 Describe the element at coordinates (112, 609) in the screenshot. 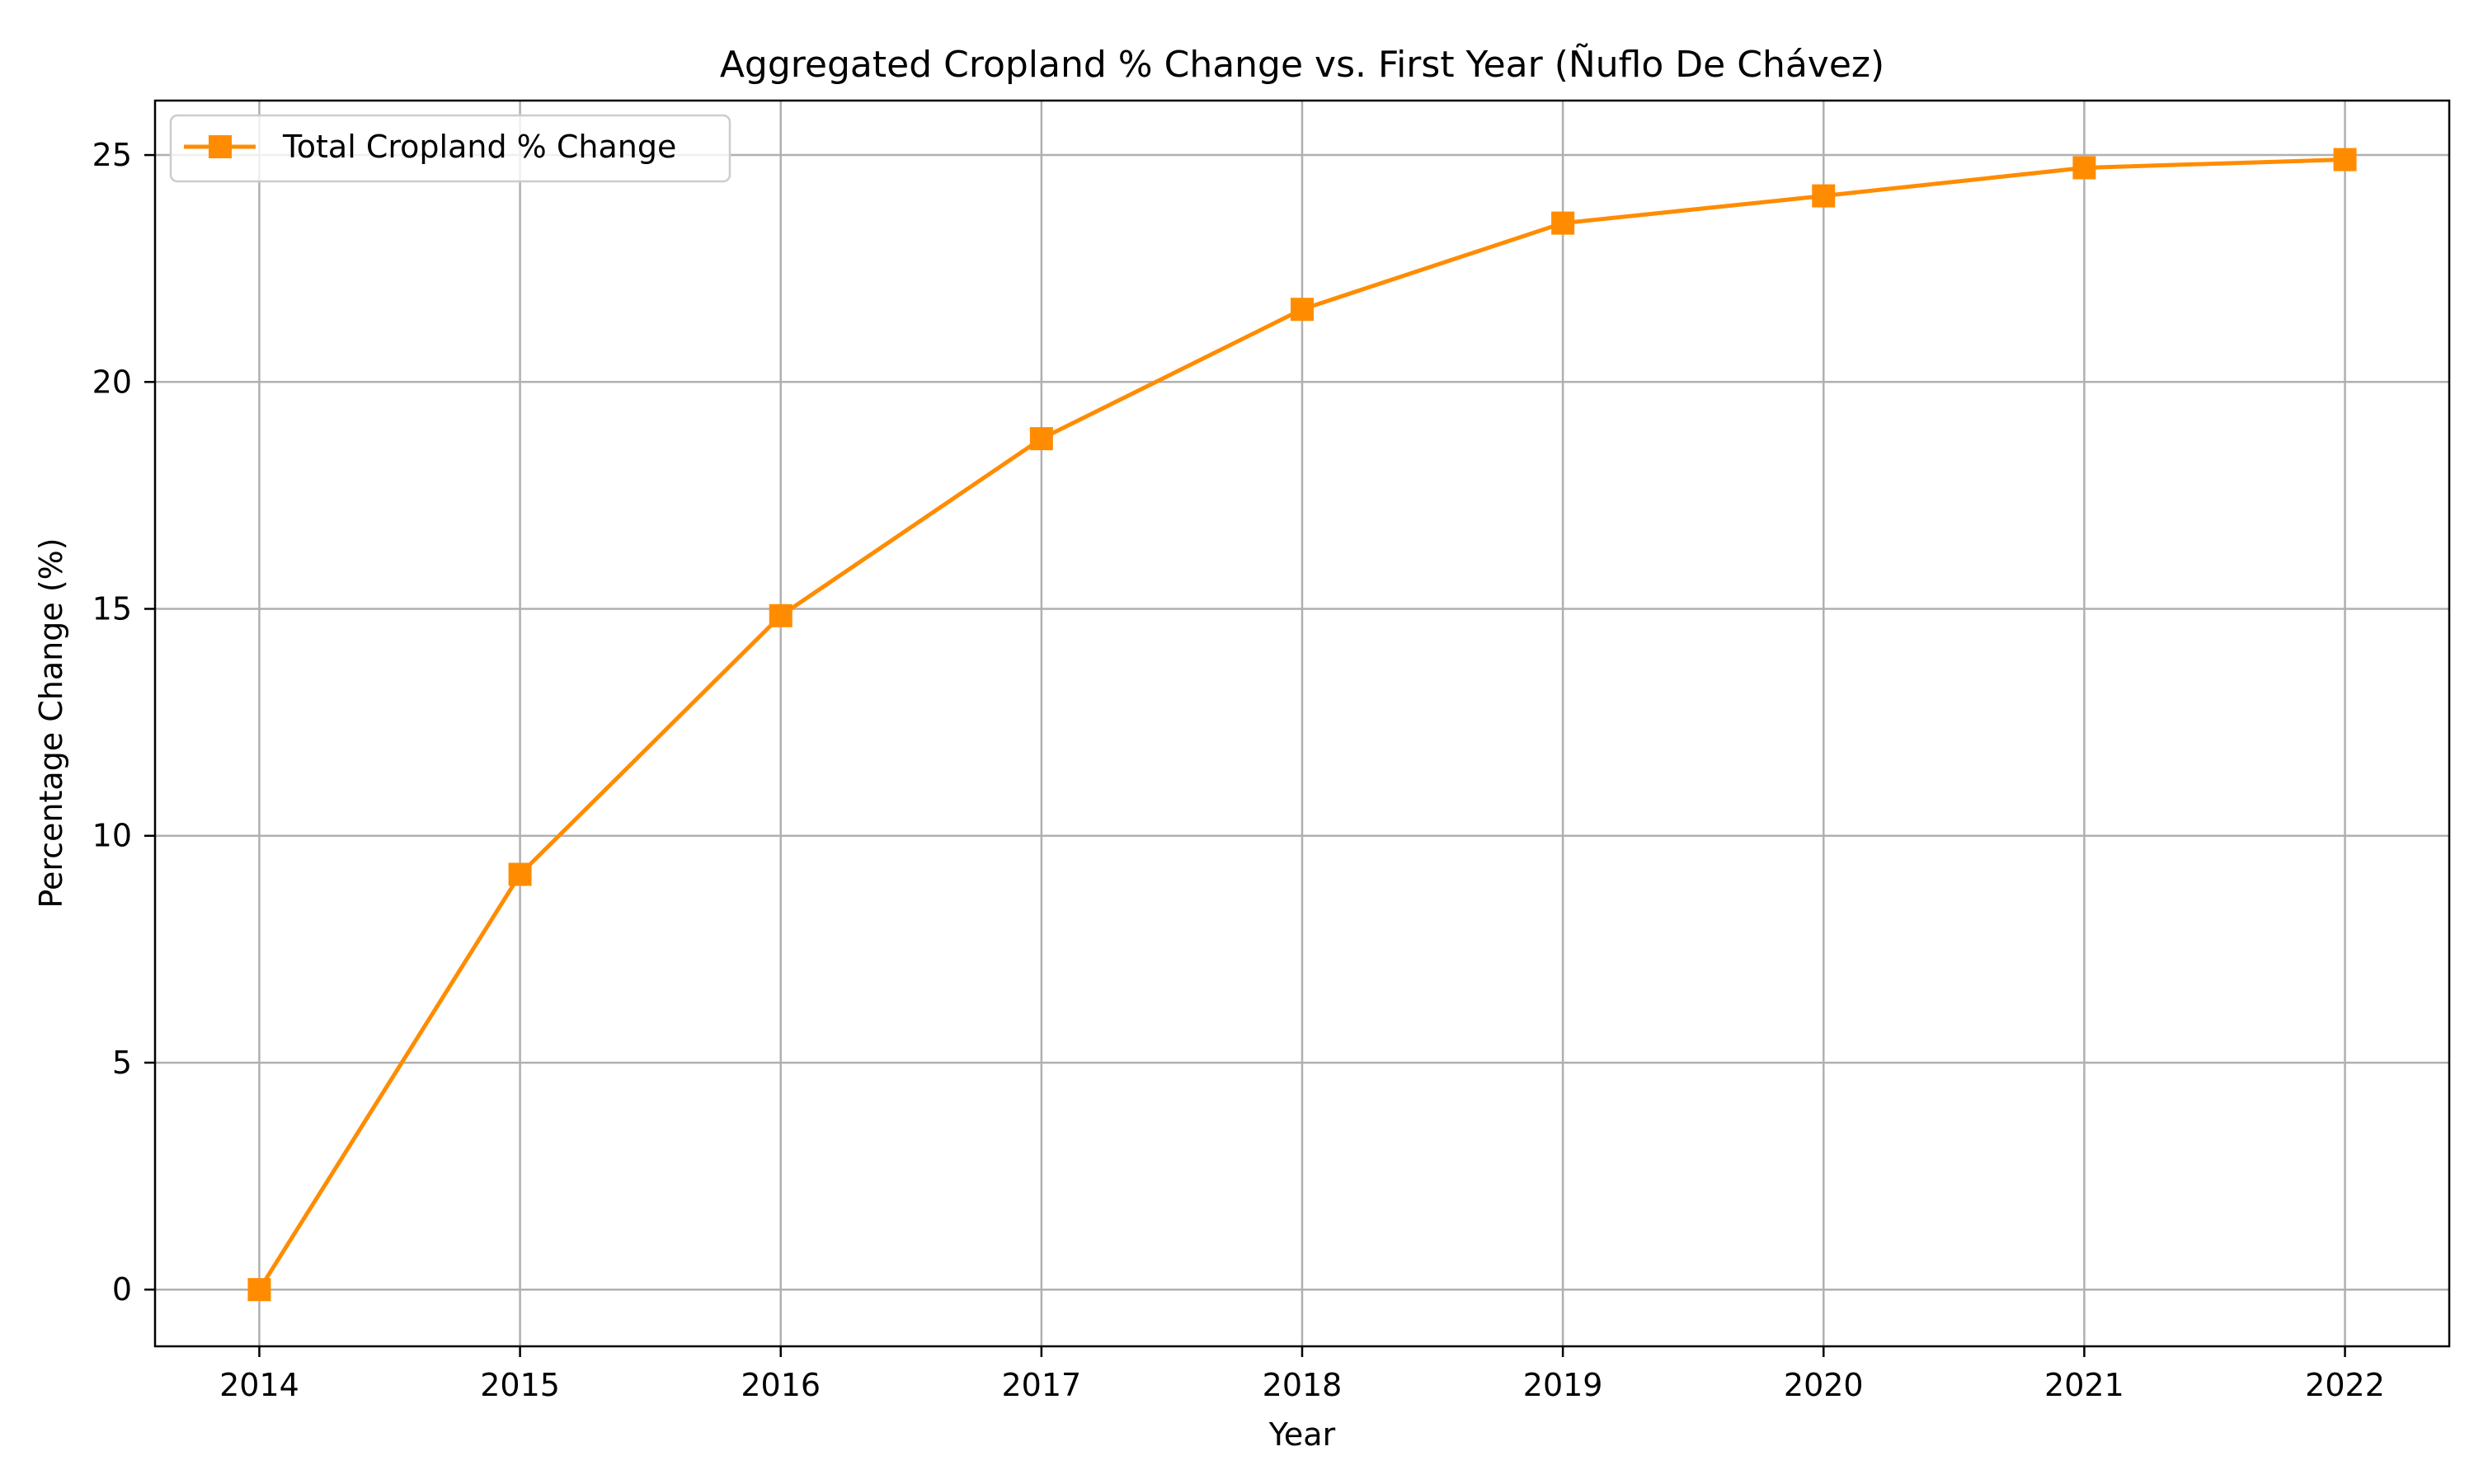

I see `y-tick-label: 15` at that location.